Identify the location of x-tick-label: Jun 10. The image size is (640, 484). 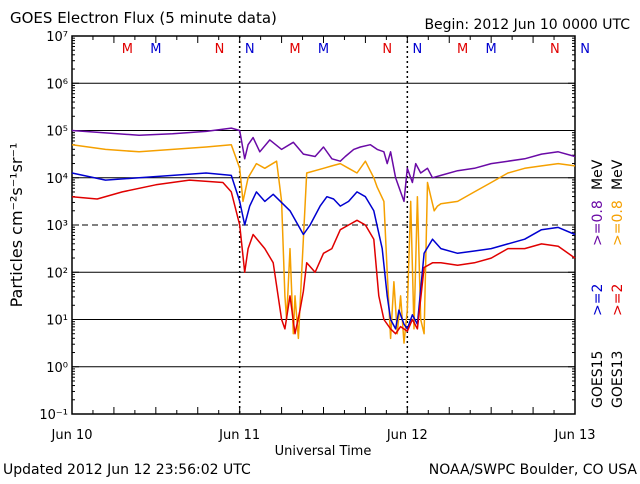
(72, 435).